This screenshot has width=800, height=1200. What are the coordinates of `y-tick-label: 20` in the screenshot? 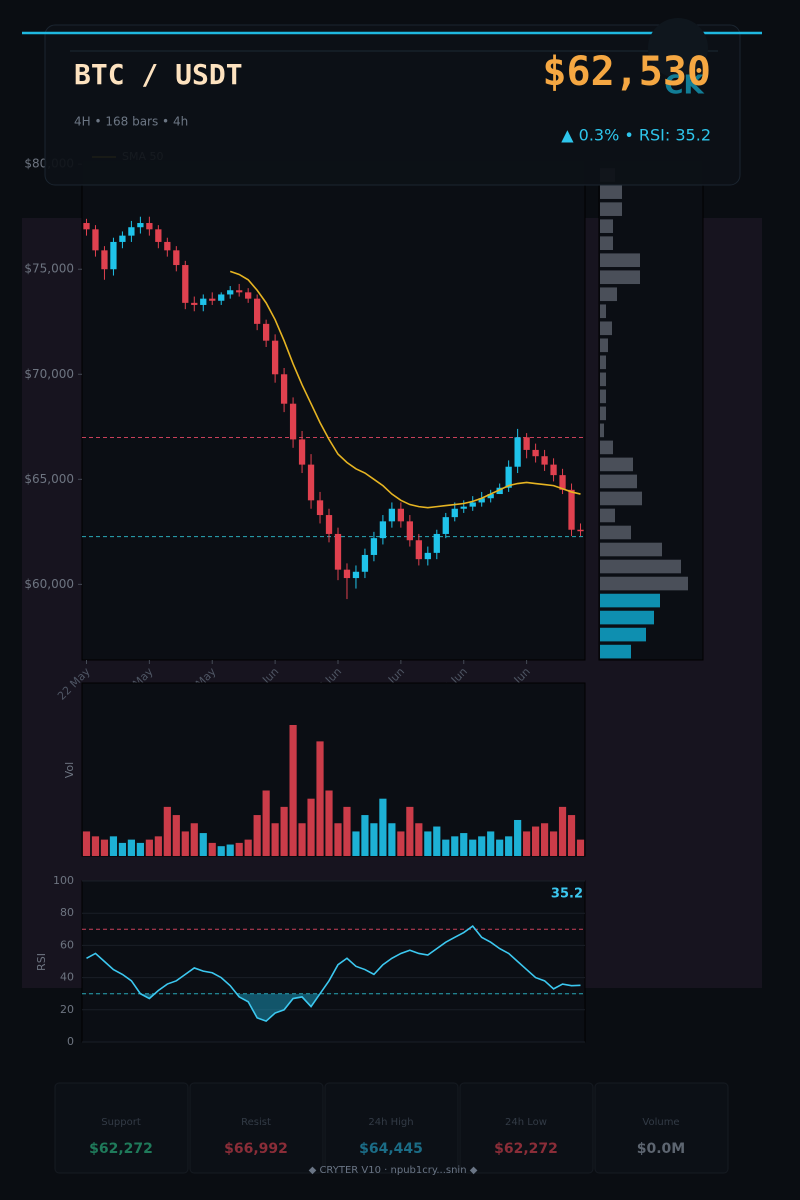 It's located at (67, 1009).